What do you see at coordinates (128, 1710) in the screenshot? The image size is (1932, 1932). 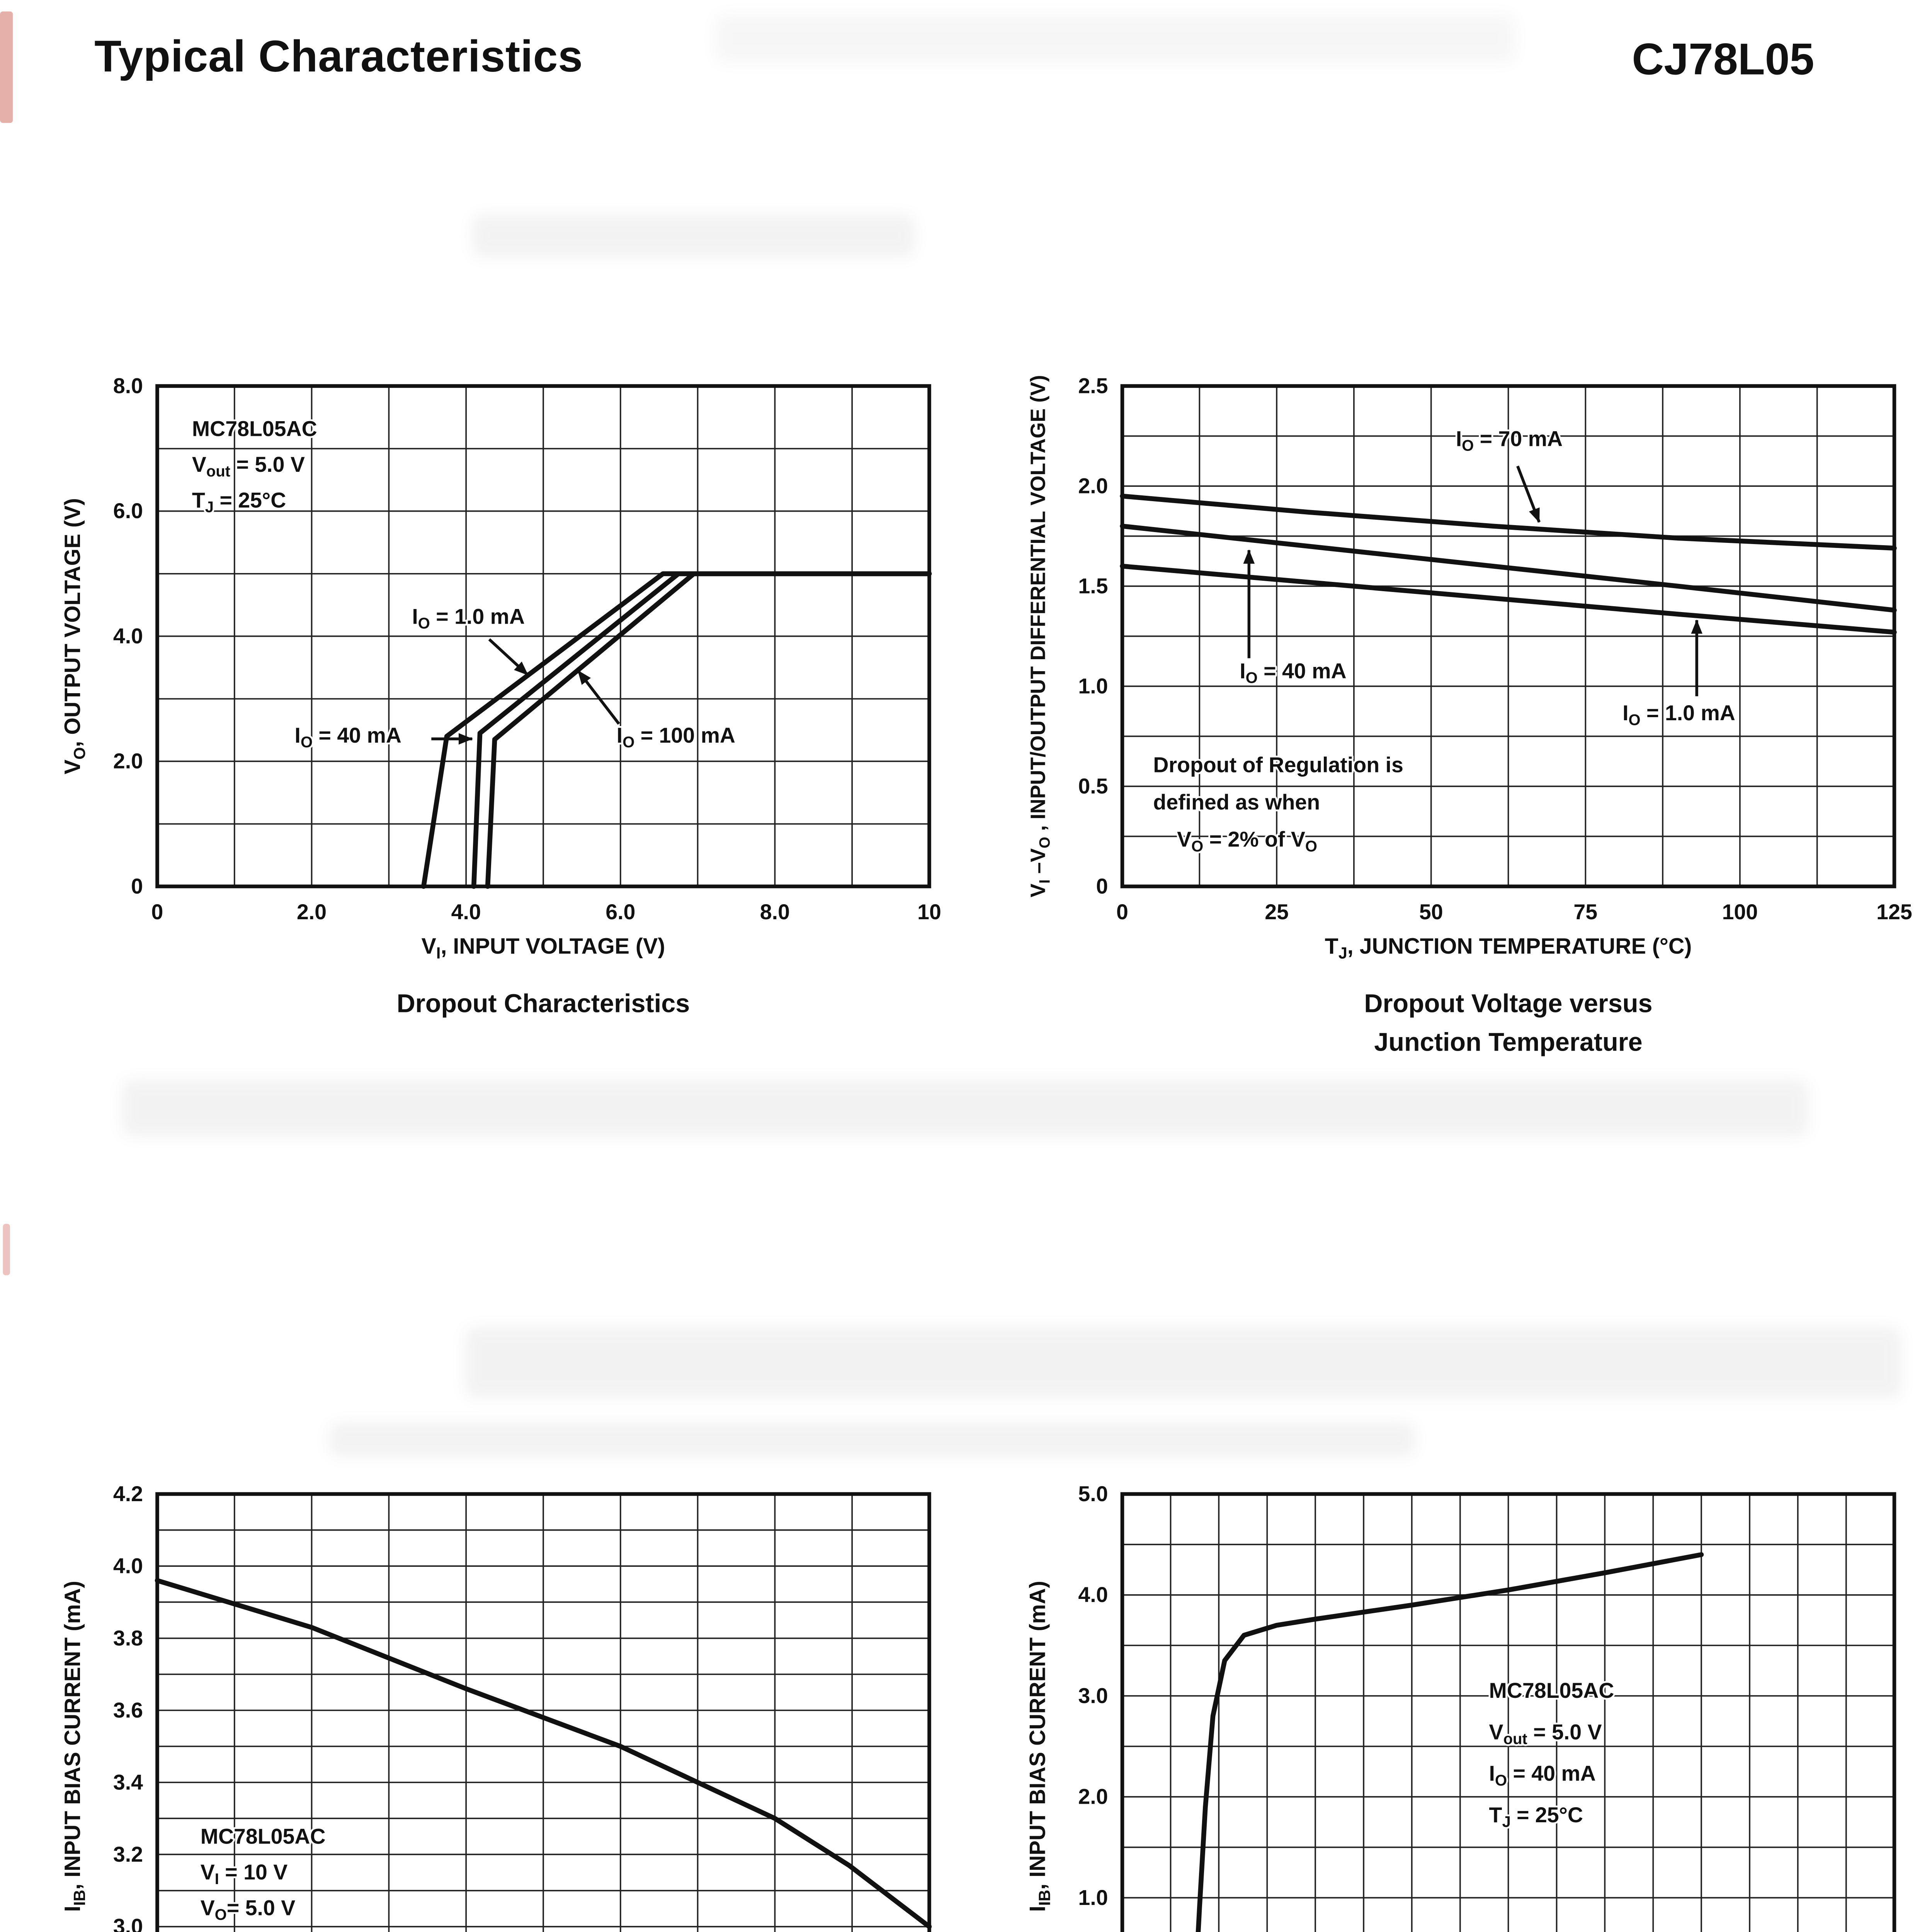 I see `y-tick-label: 3.6` at bounding box center [128, 1710].